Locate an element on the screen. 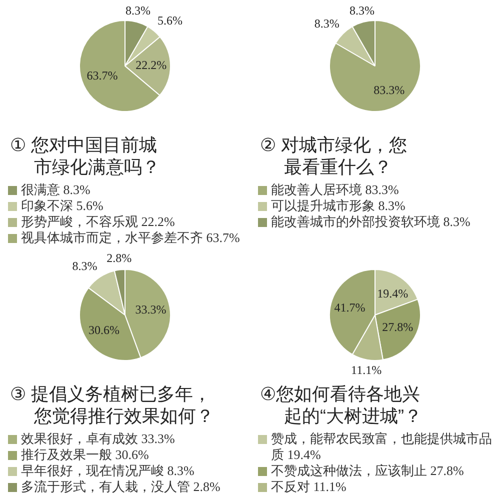 The height and width of the screenshot is (498, 500). legend-label: 能改善城市的外部投资软环境 8.3% is located at coordinates (370, 222).